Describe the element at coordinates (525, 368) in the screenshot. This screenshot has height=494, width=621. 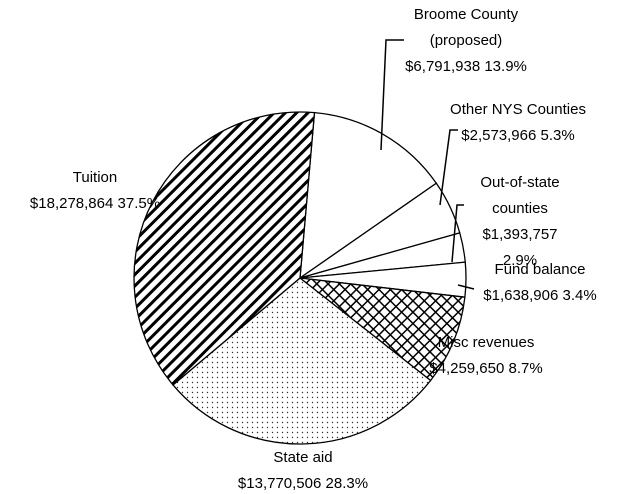
I see `value-label: 8.7%` at that location.